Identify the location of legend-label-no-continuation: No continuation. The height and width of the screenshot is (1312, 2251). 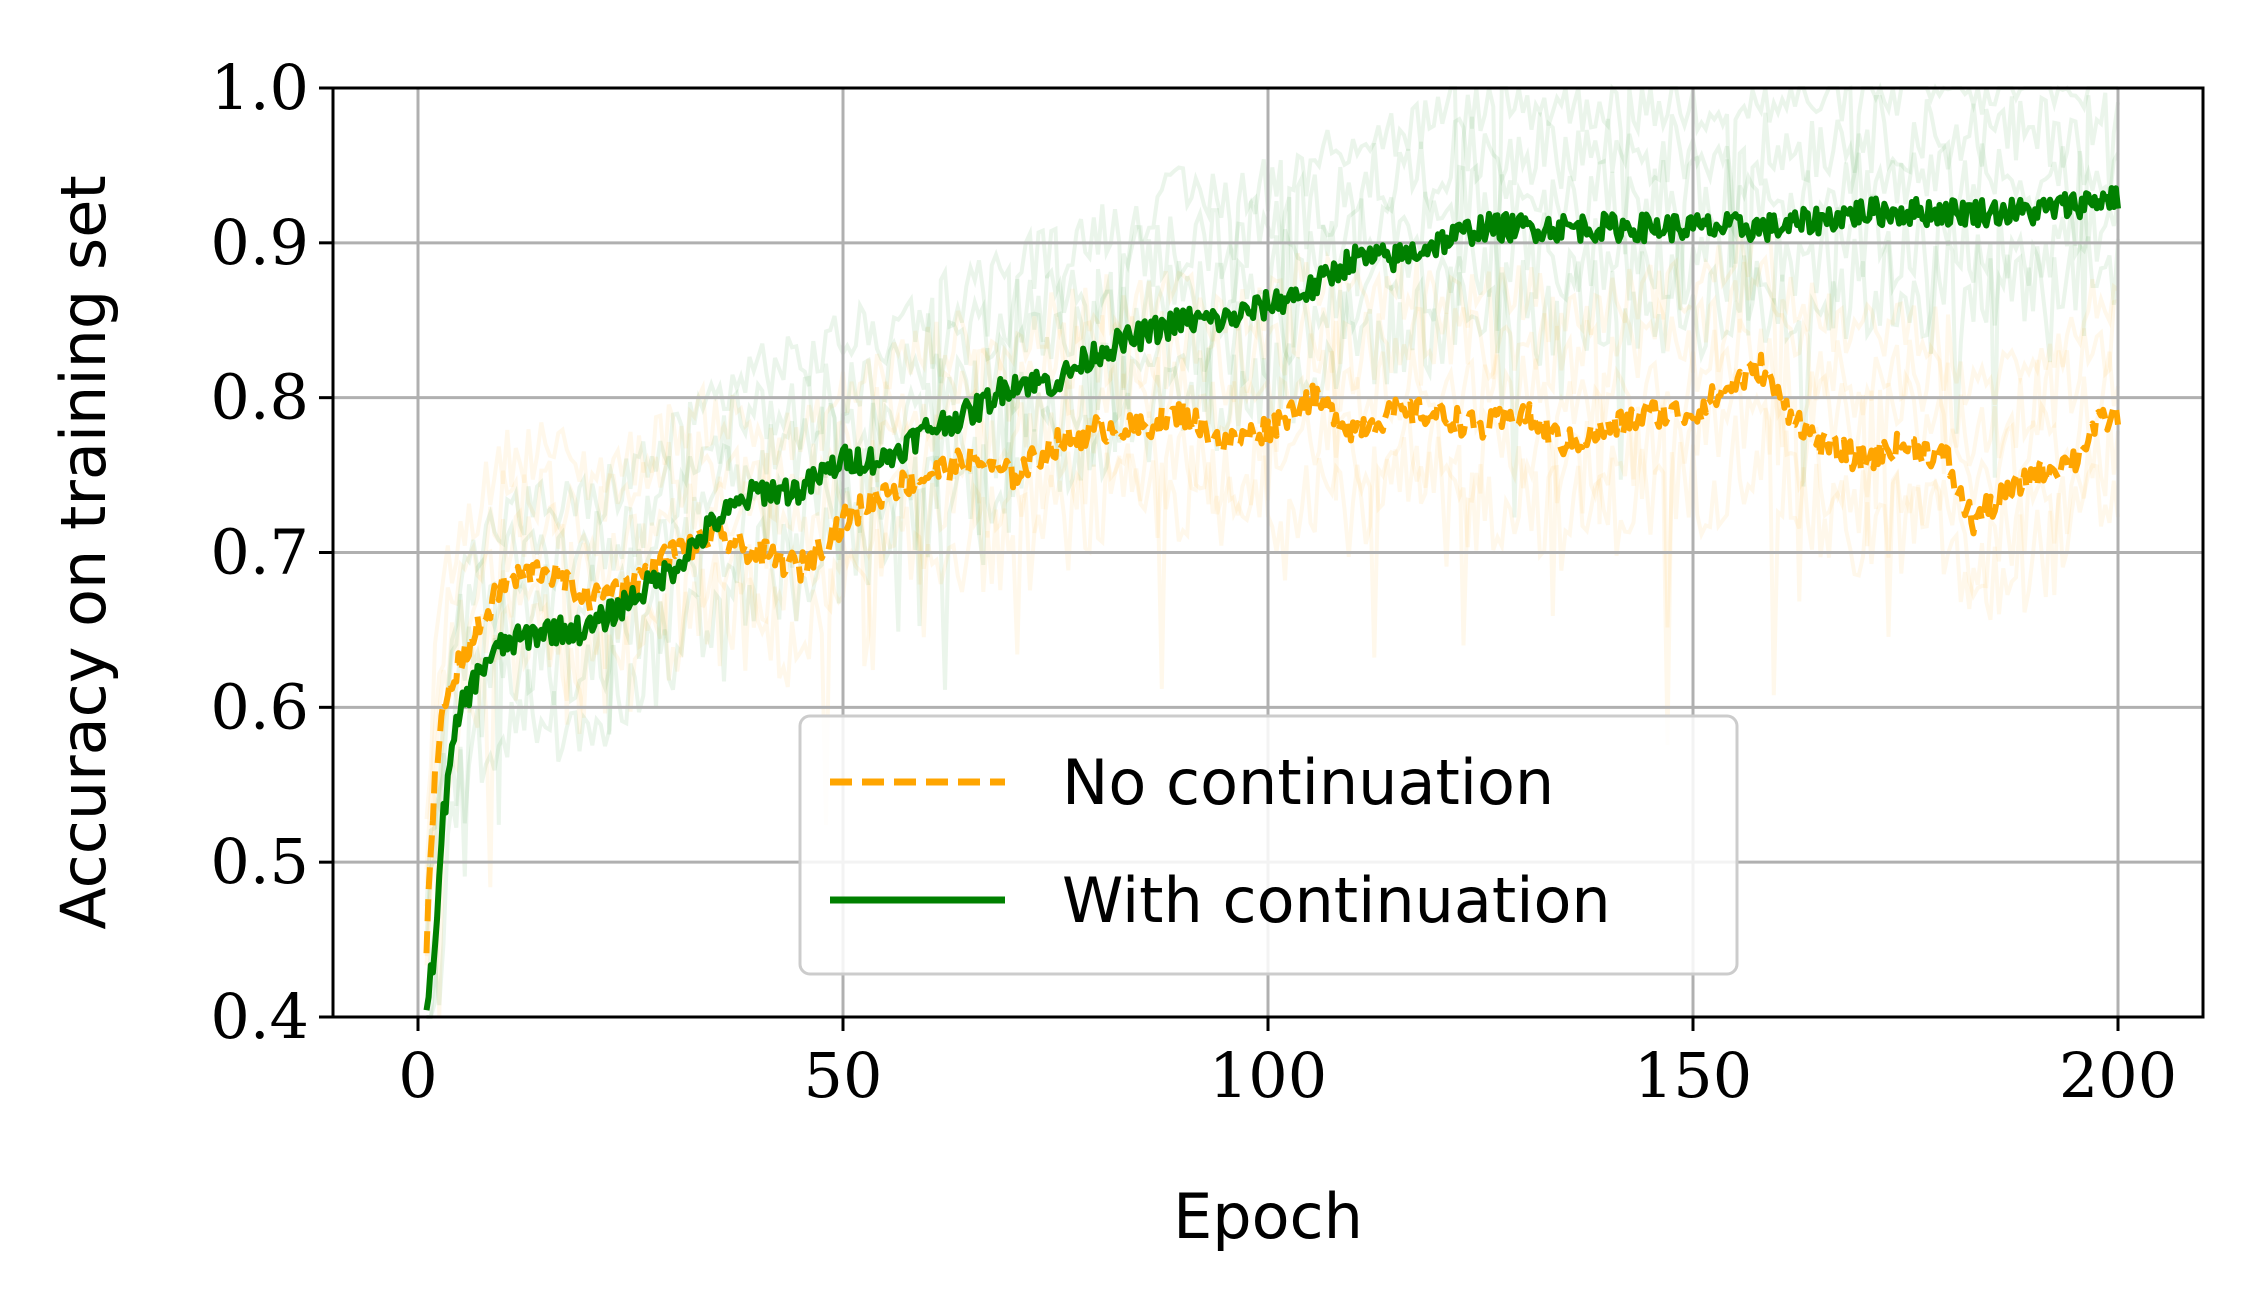
(1308, 782).